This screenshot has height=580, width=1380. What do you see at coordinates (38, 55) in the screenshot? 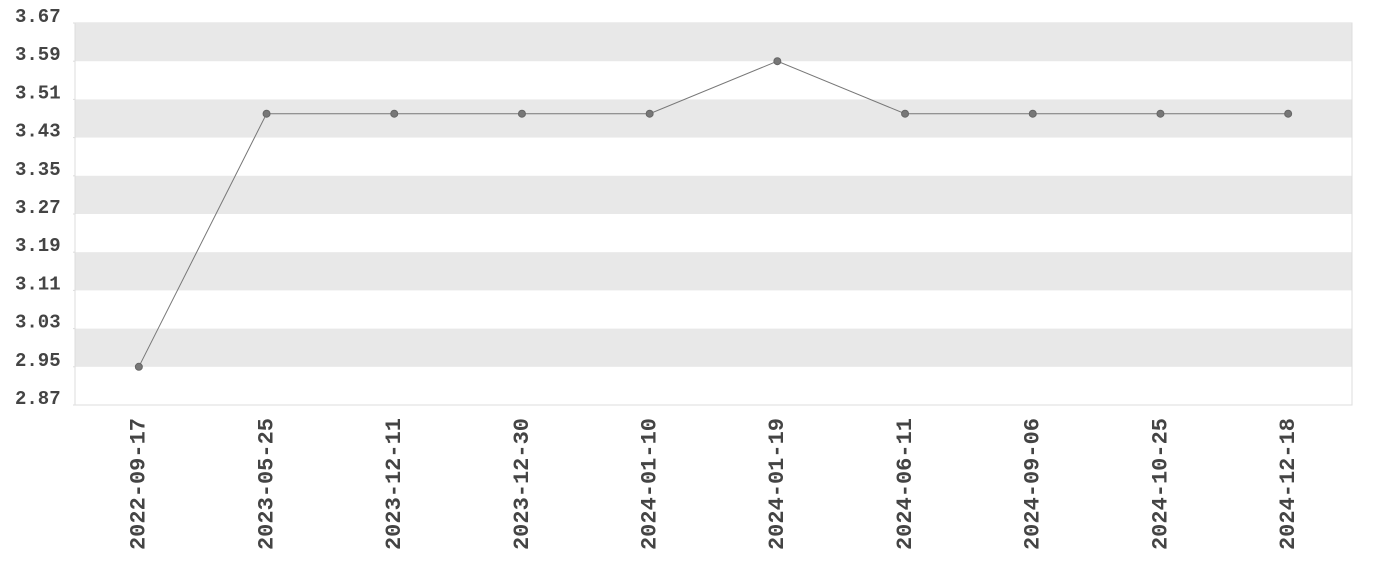
I see `y-tick-label: 3.59` at bounding box center [38, 55].